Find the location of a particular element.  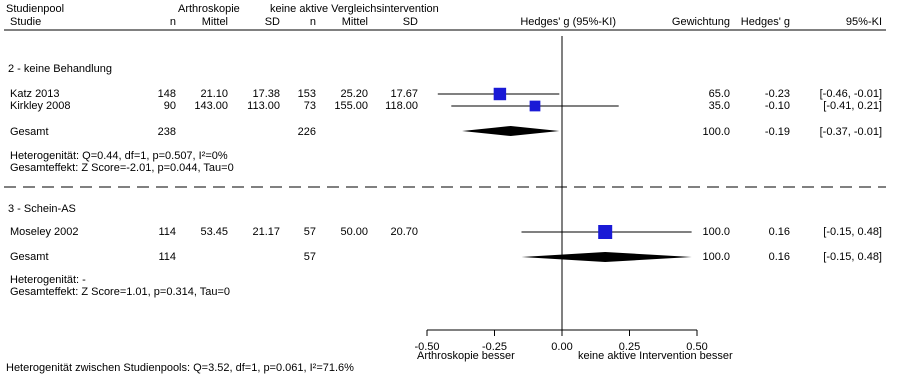

pool-title: 3 - Schein-AS is located at coordinates (42, 209).